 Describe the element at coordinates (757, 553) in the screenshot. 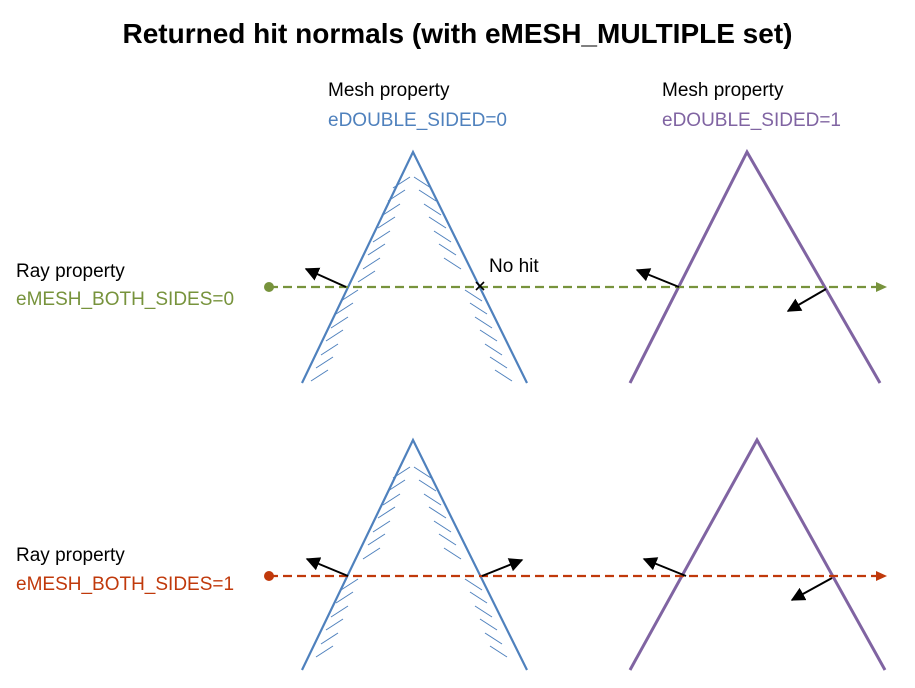

I see `mesh-double-sided-row2` at that location.